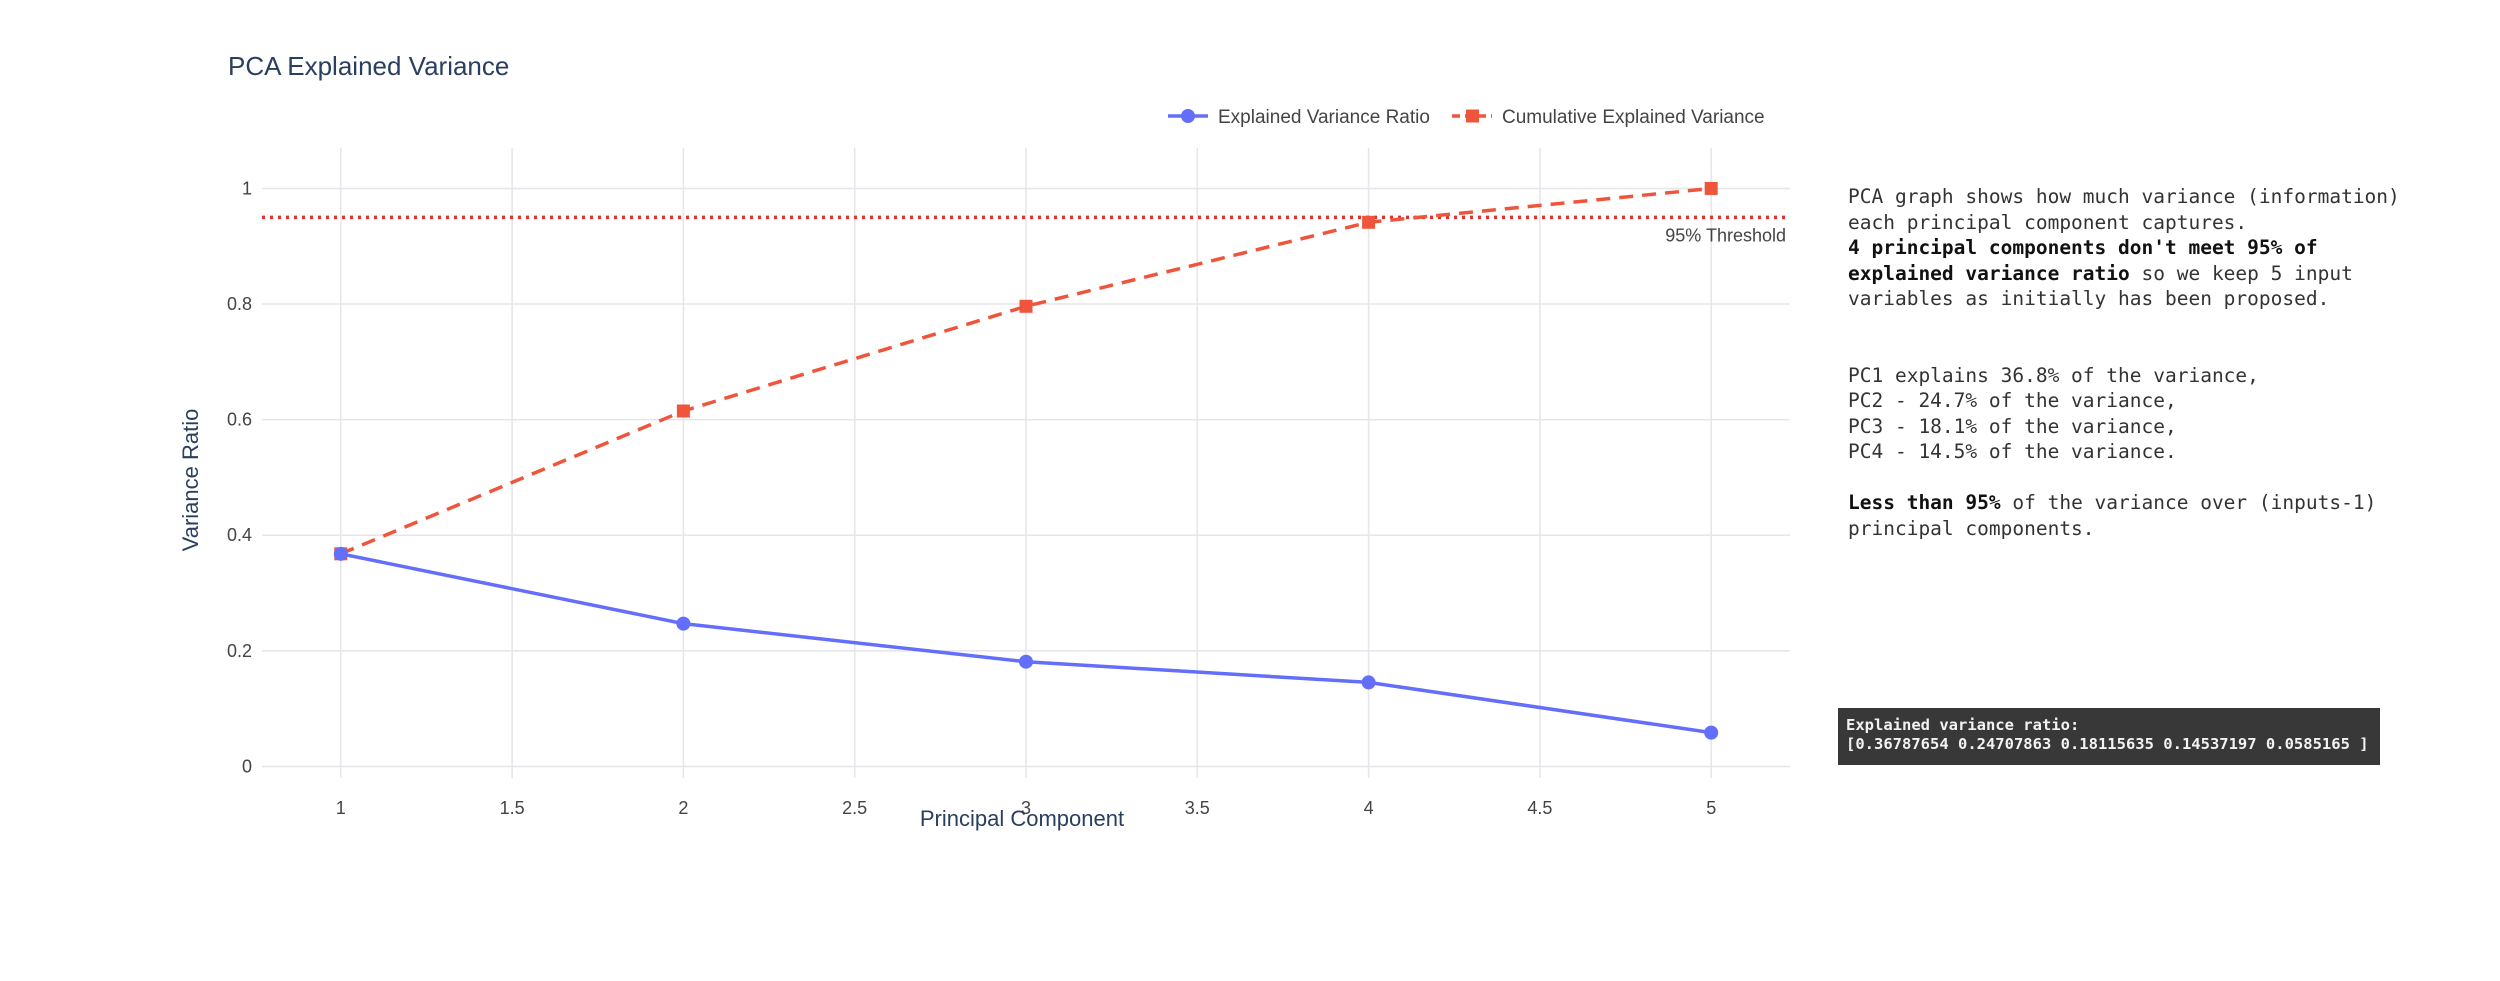  Describe the element at coordinates (1725, 235) in the screenshot. I see `threshold-label: 95% Threshold` at that location.